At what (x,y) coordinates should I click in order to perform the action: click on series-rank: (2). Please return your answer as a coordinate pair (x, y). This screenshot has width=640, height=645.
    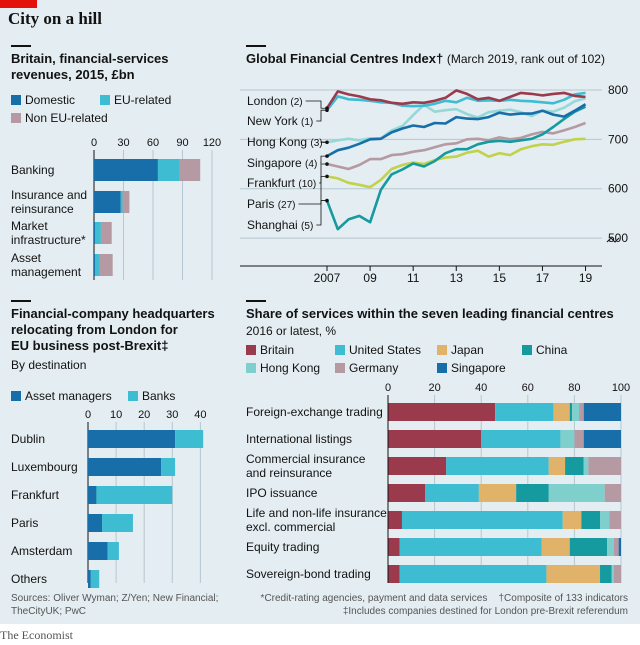
    Looking at the image, I should click on (296, 102).